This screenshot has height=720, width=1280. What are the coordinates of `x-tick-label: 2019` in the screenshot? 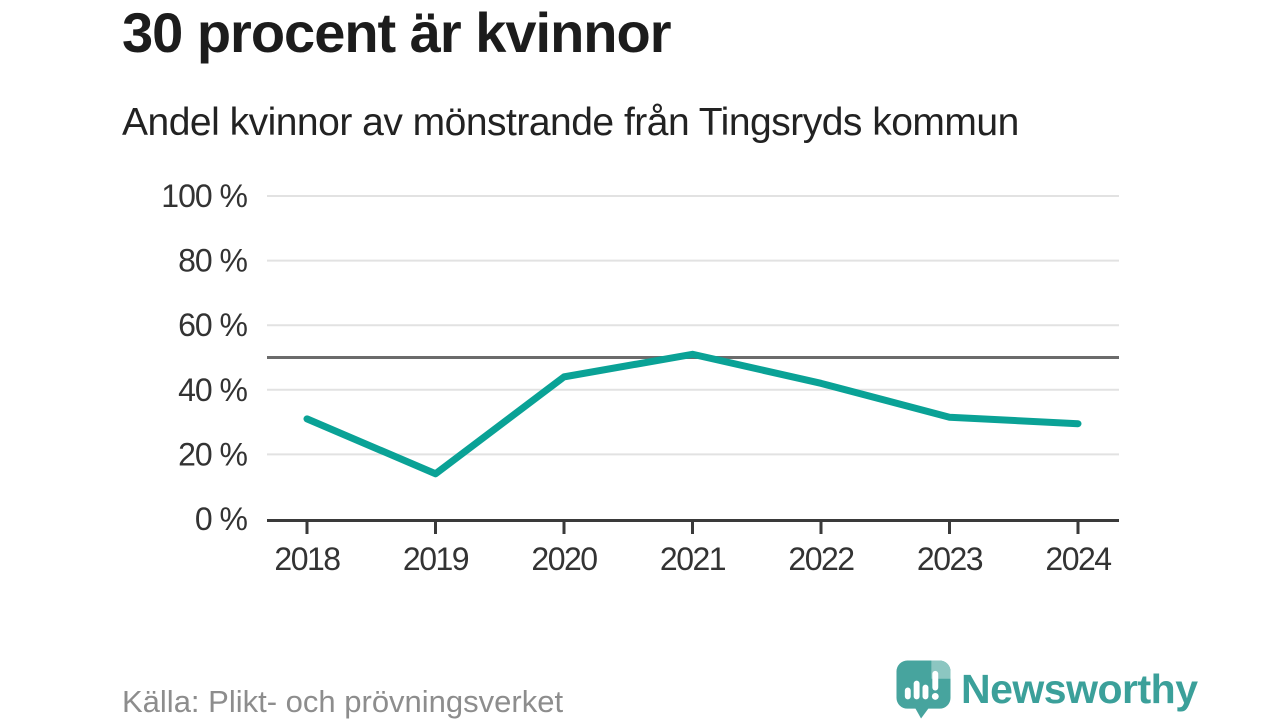 It's located at (436, 559).